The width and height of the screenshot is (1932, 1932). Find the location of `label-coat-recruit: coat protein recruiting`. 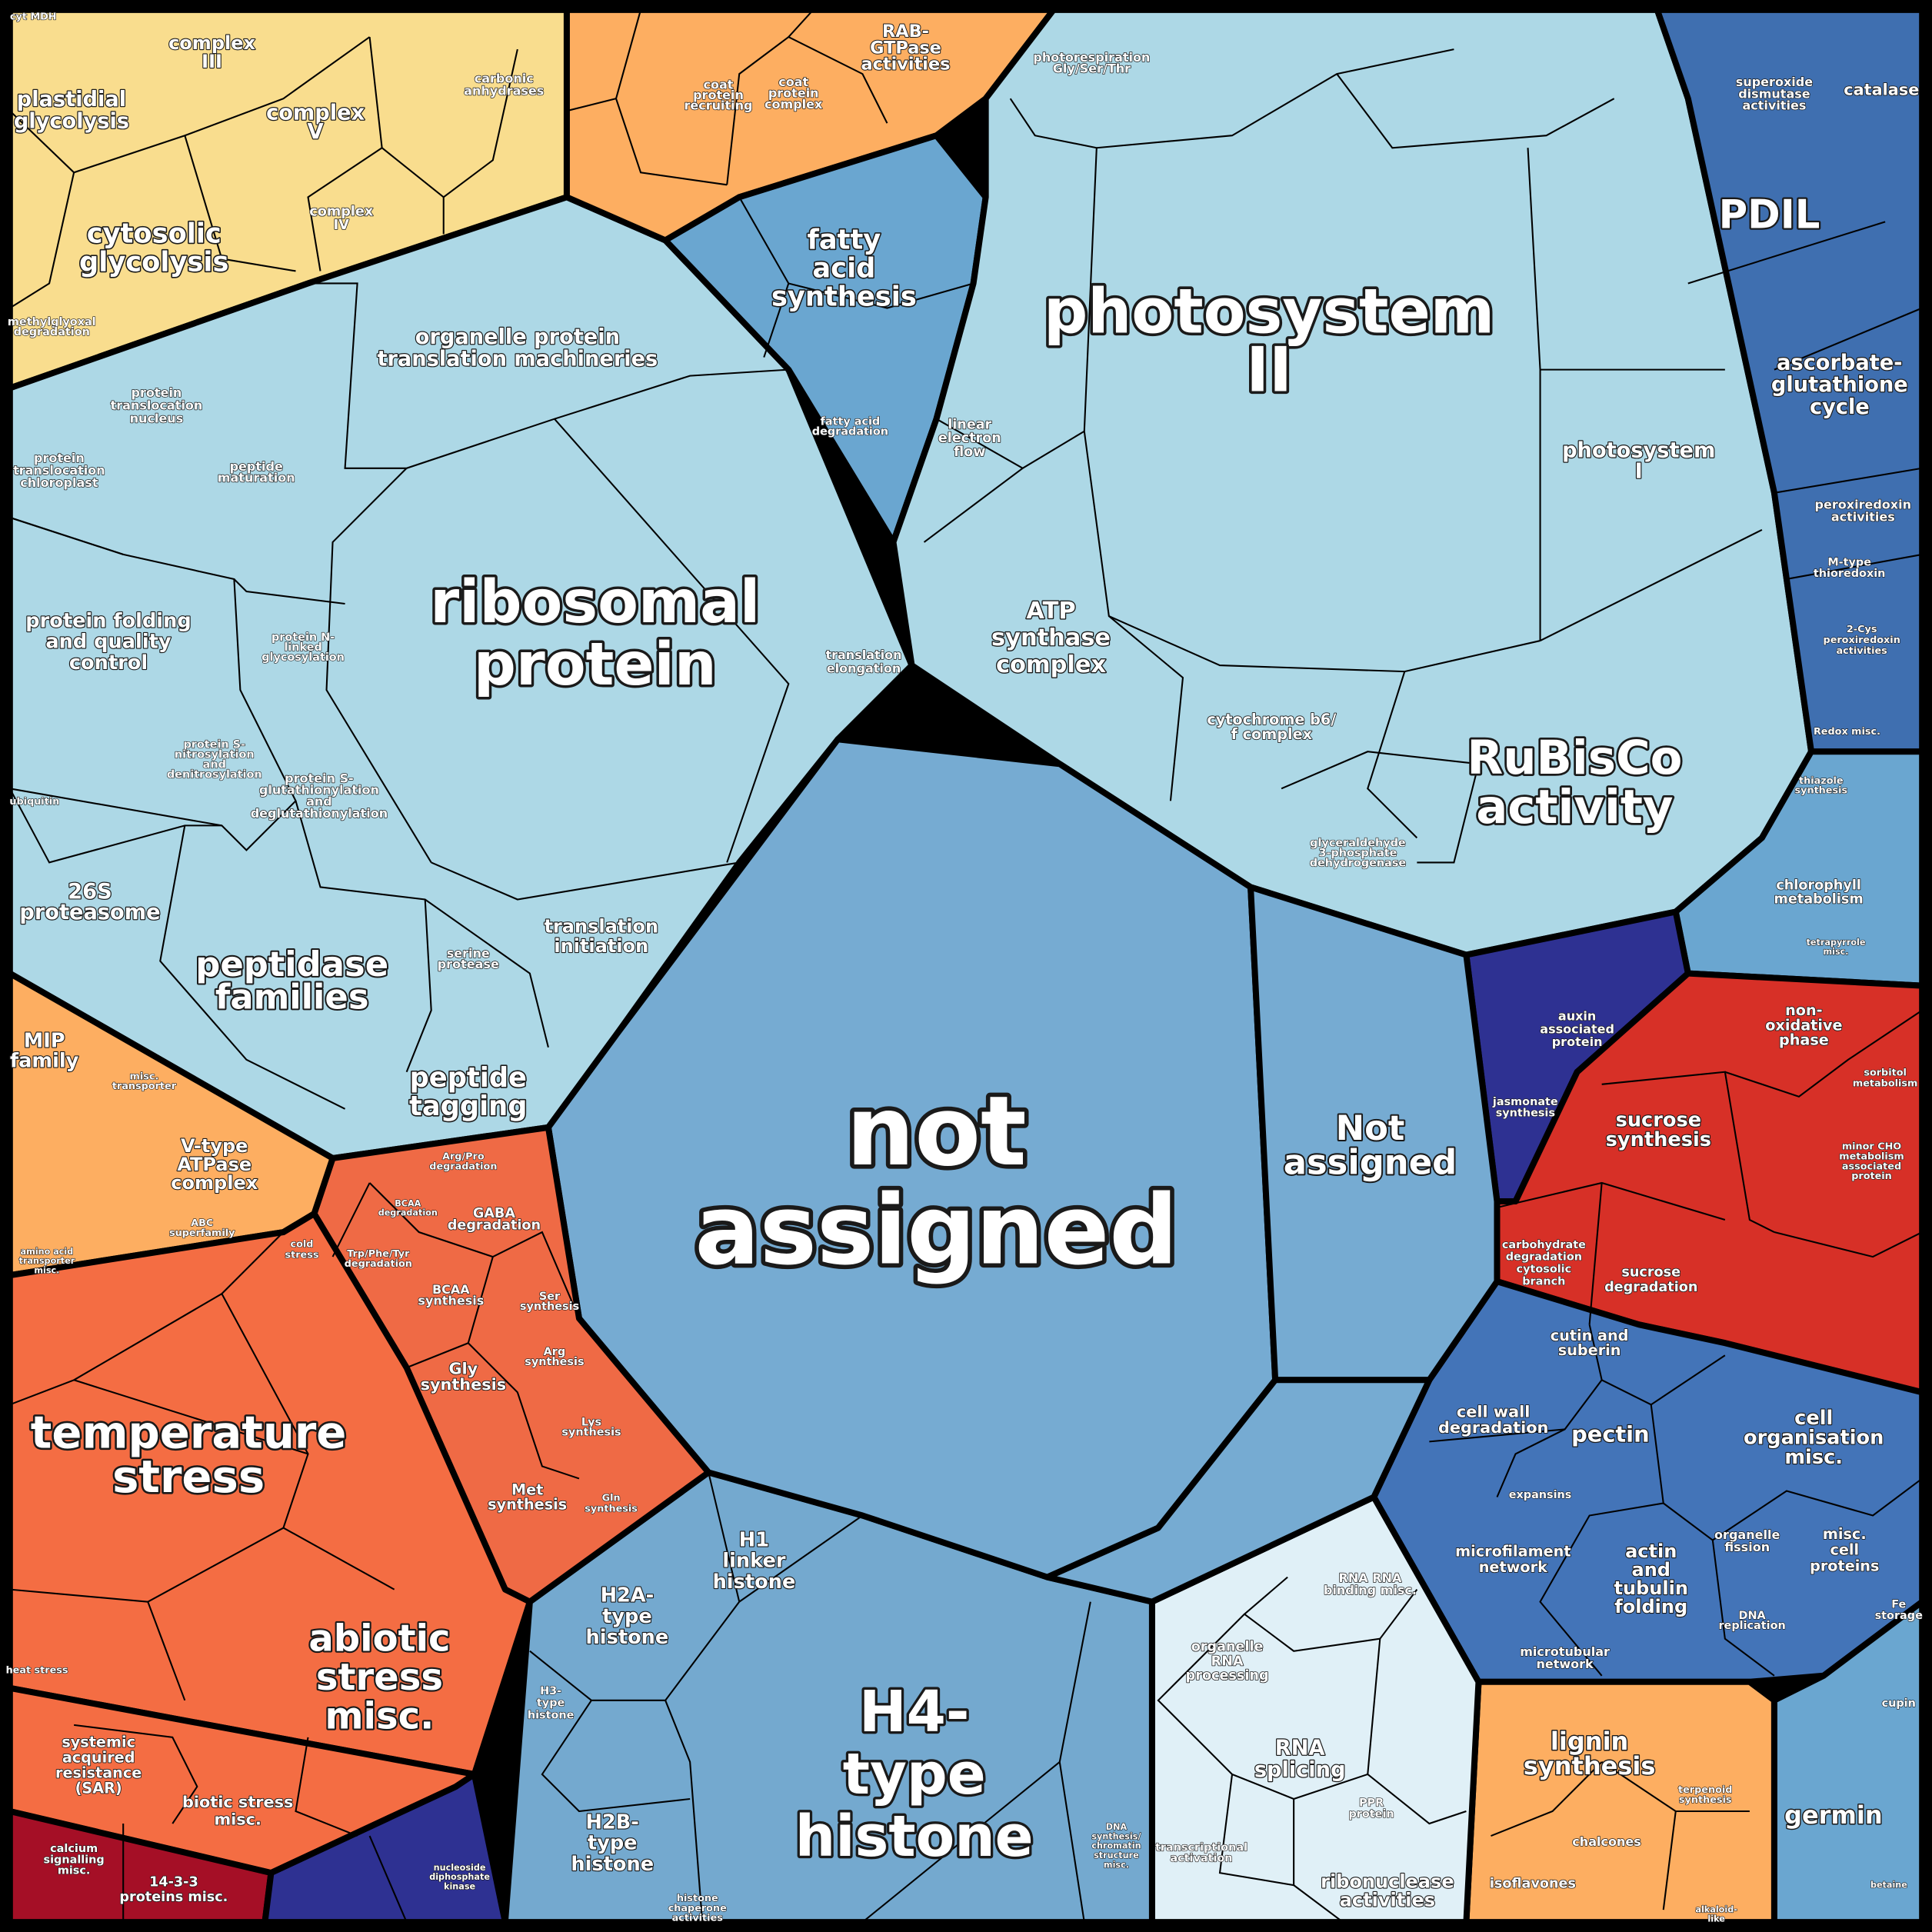

label-coat-recruit: coat protein recruiting is located at coordinates (718, 94).